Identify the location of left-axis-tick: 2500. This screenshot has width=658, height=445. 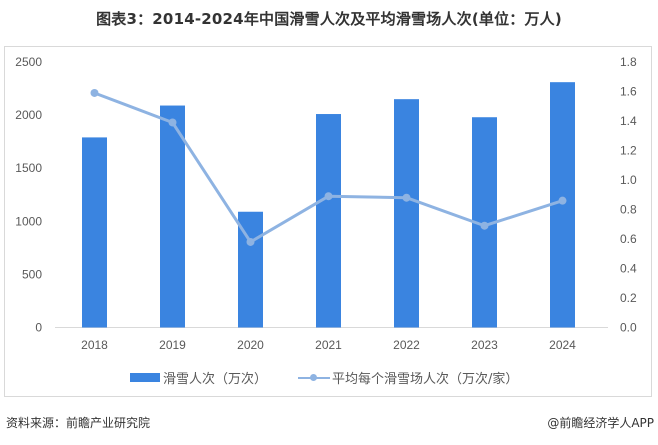
(28, 62).